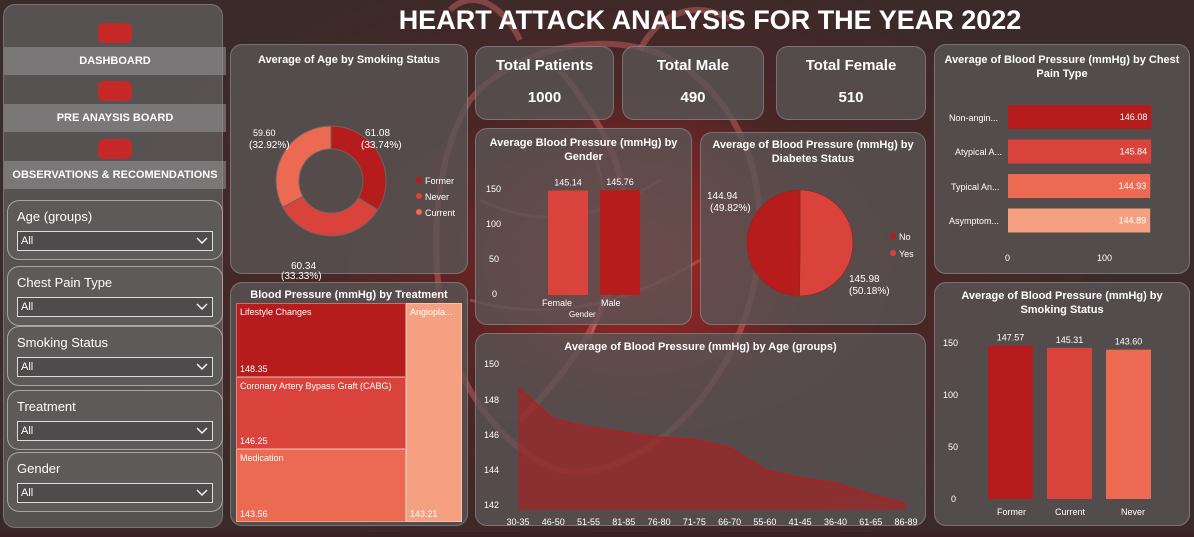 This screenshot has height=537, width=1194. Describe the element at coordinates (115, 61) in the screenshot. I see `nav-dashboard: DASHBOARD` at that location.